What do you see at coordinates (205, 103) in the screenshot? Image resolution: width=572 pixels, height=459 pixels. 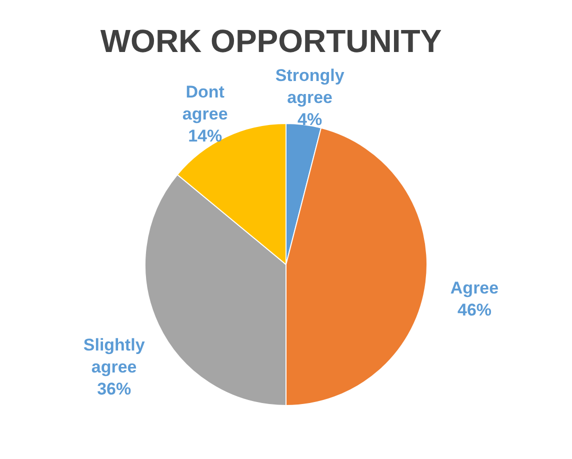 I see `slice-label: Dont agree` at bounding box center [205, 103].